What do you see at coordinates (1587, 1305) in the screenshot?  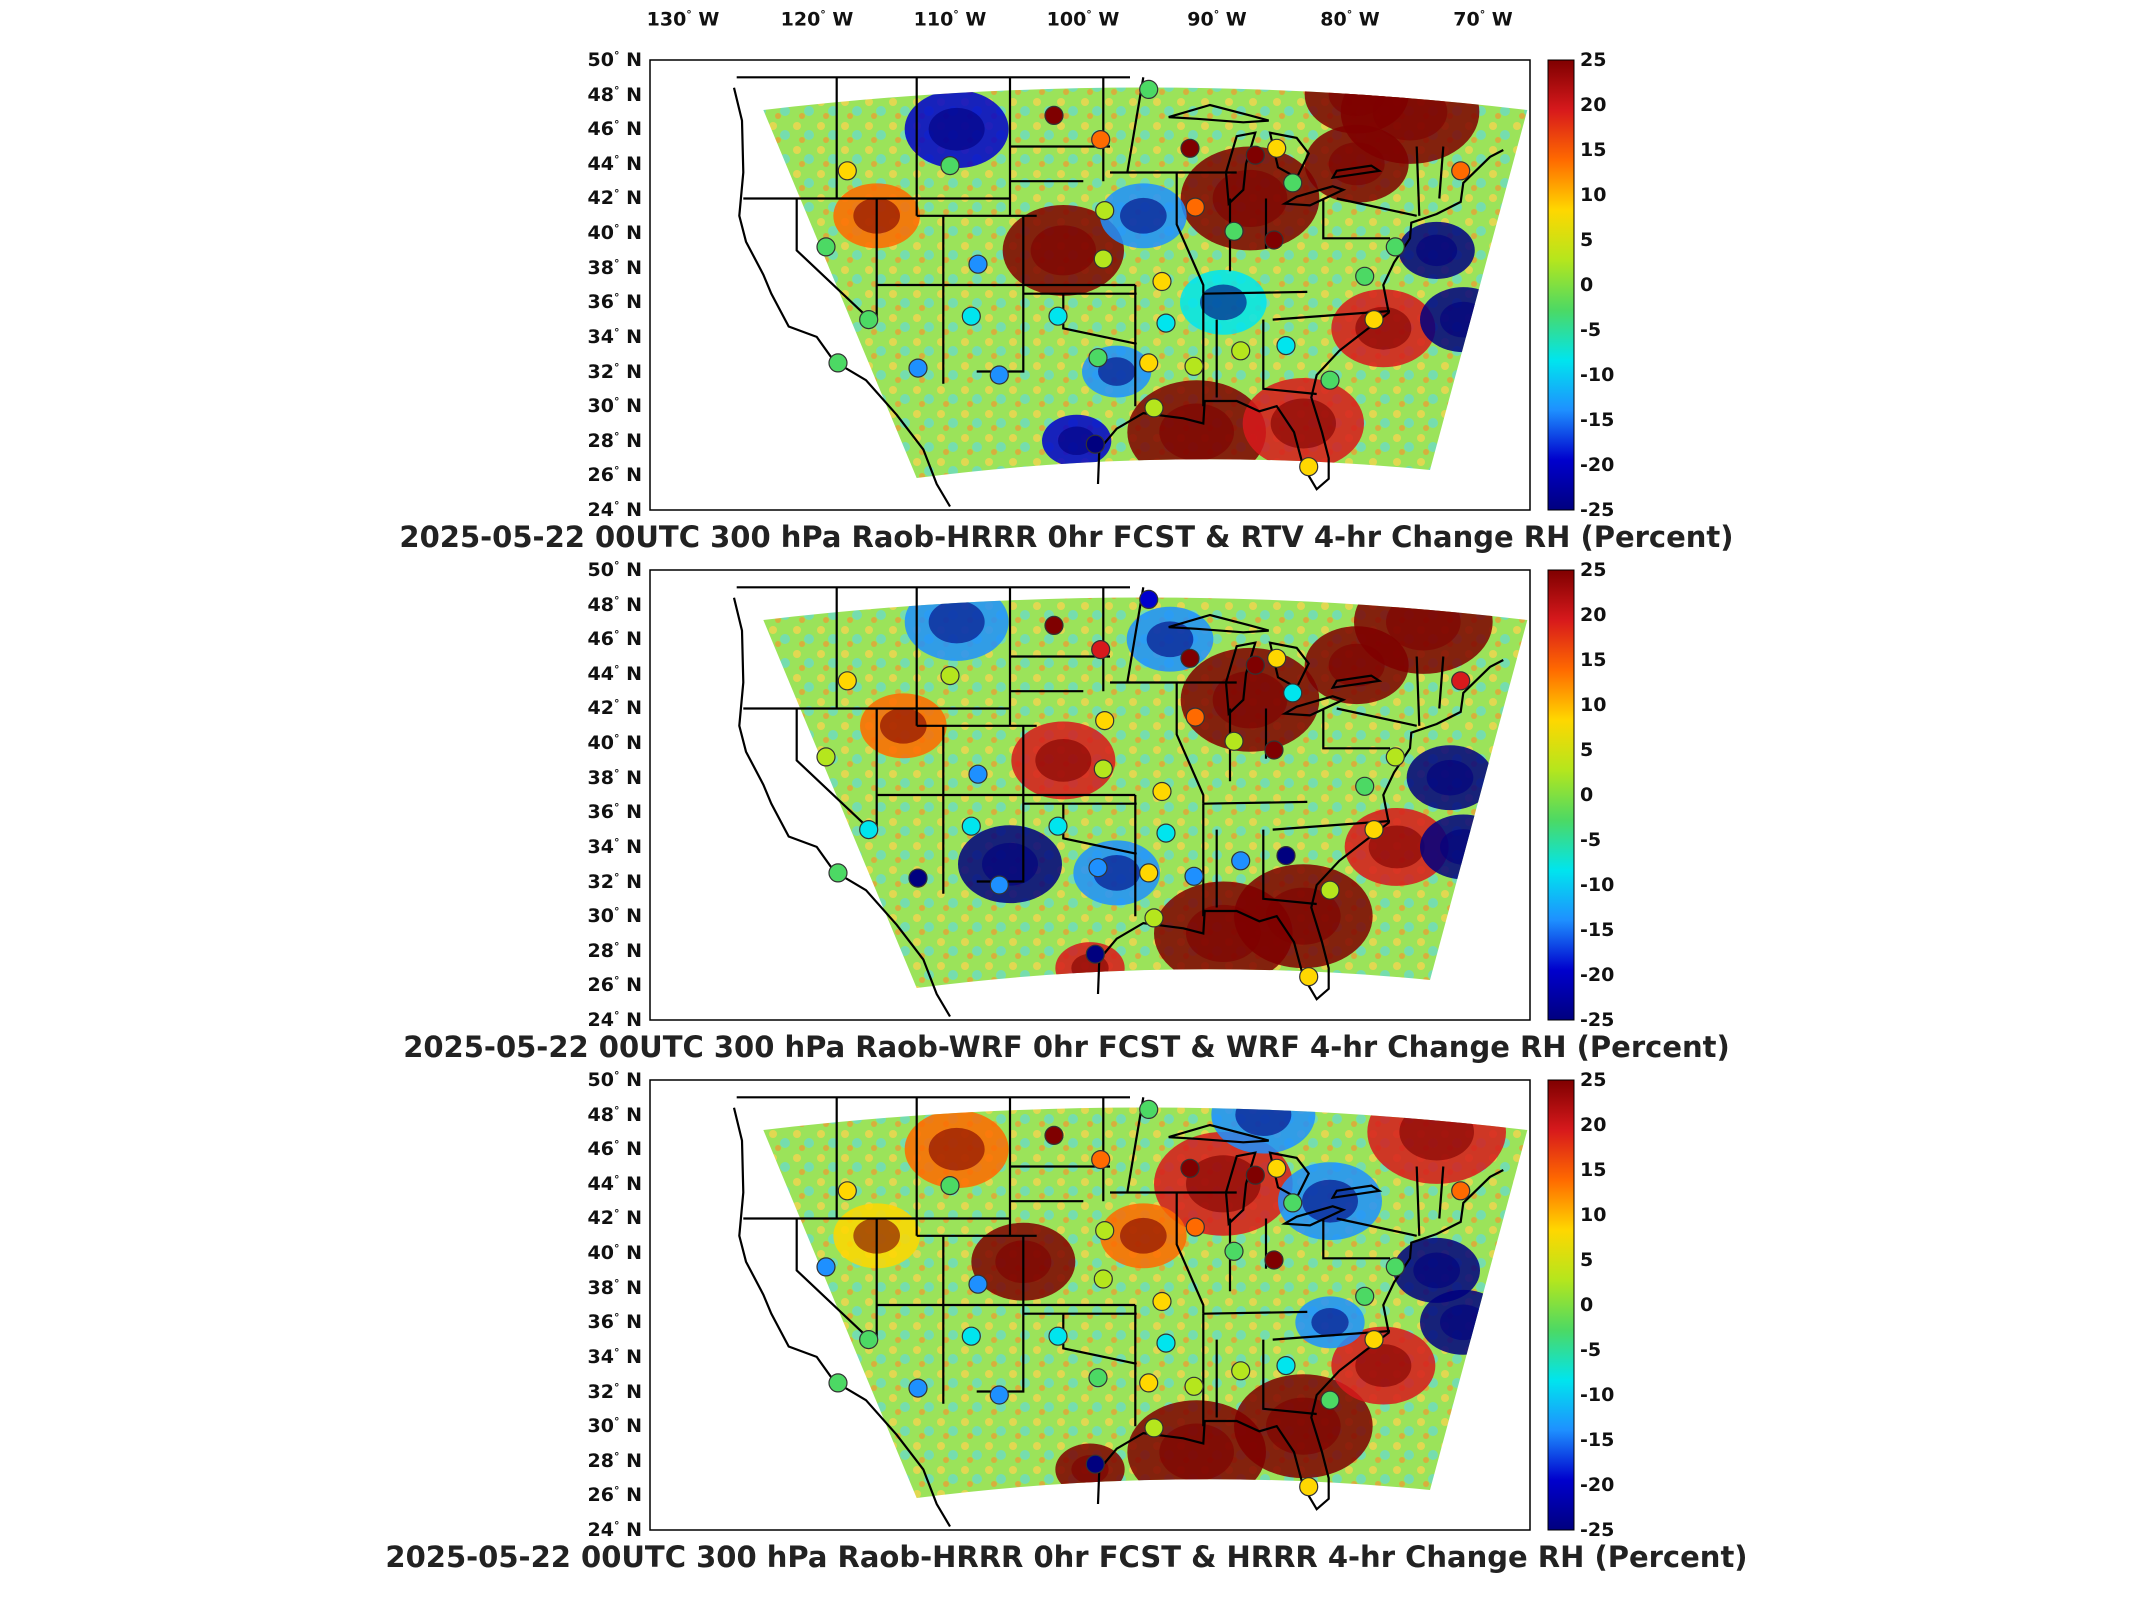 I see `colorbar-tick-label: 0` at bounding box center [1587, 1305].